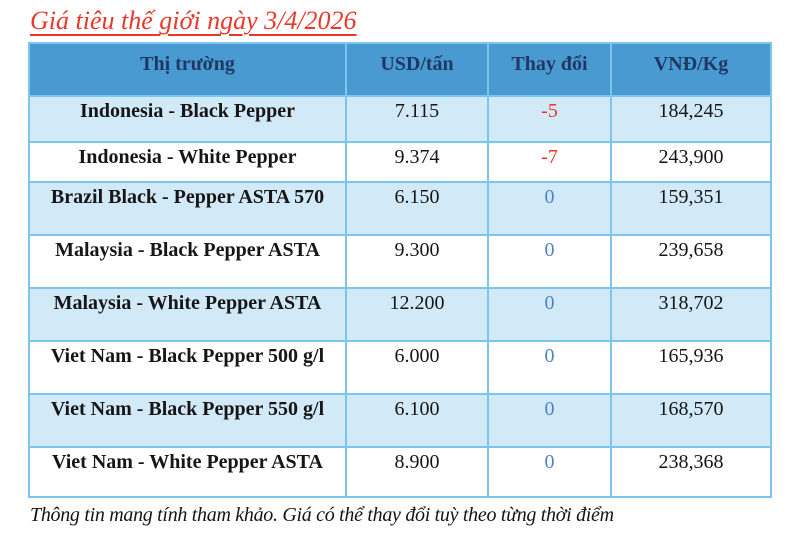 This screenshot has width=800, height=545. What do you see at coordinates (417, 69) in the screenshot?
I see `column-header-usd-per-ton: USD/tấn` at bounding box center [417, 69].